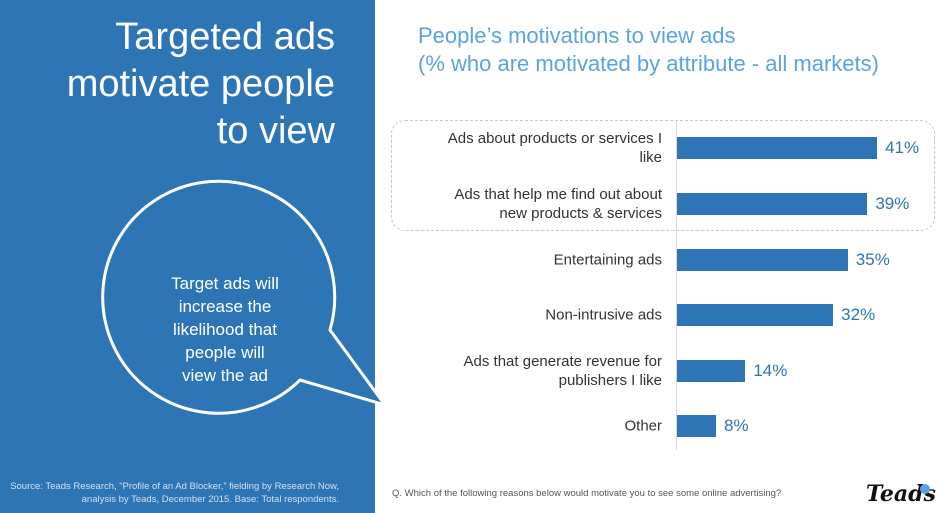 The height and width of the screenshot is (513, 941). What do you see at coordinates (225, 283) in the screenshot?
I see `bubble-line: Target ads will` at bounding box center [225, 283].